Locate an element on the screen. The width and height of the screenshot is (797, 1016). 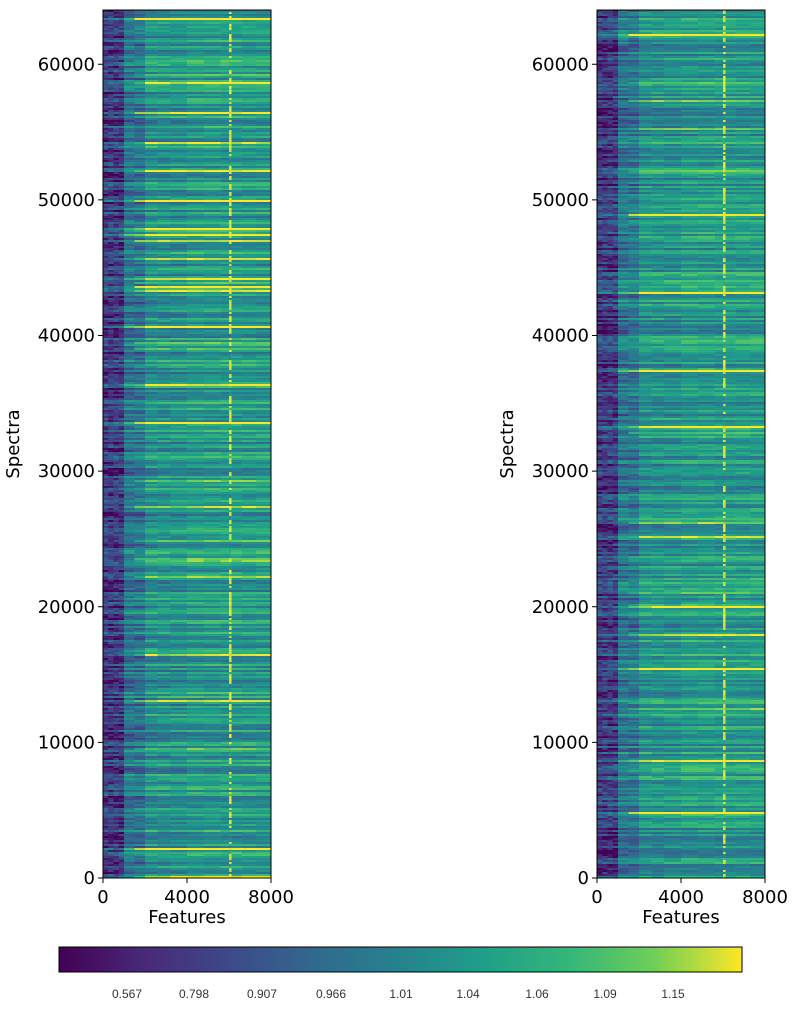
heatmap-cell-bright is located at coordinates (230, 87).